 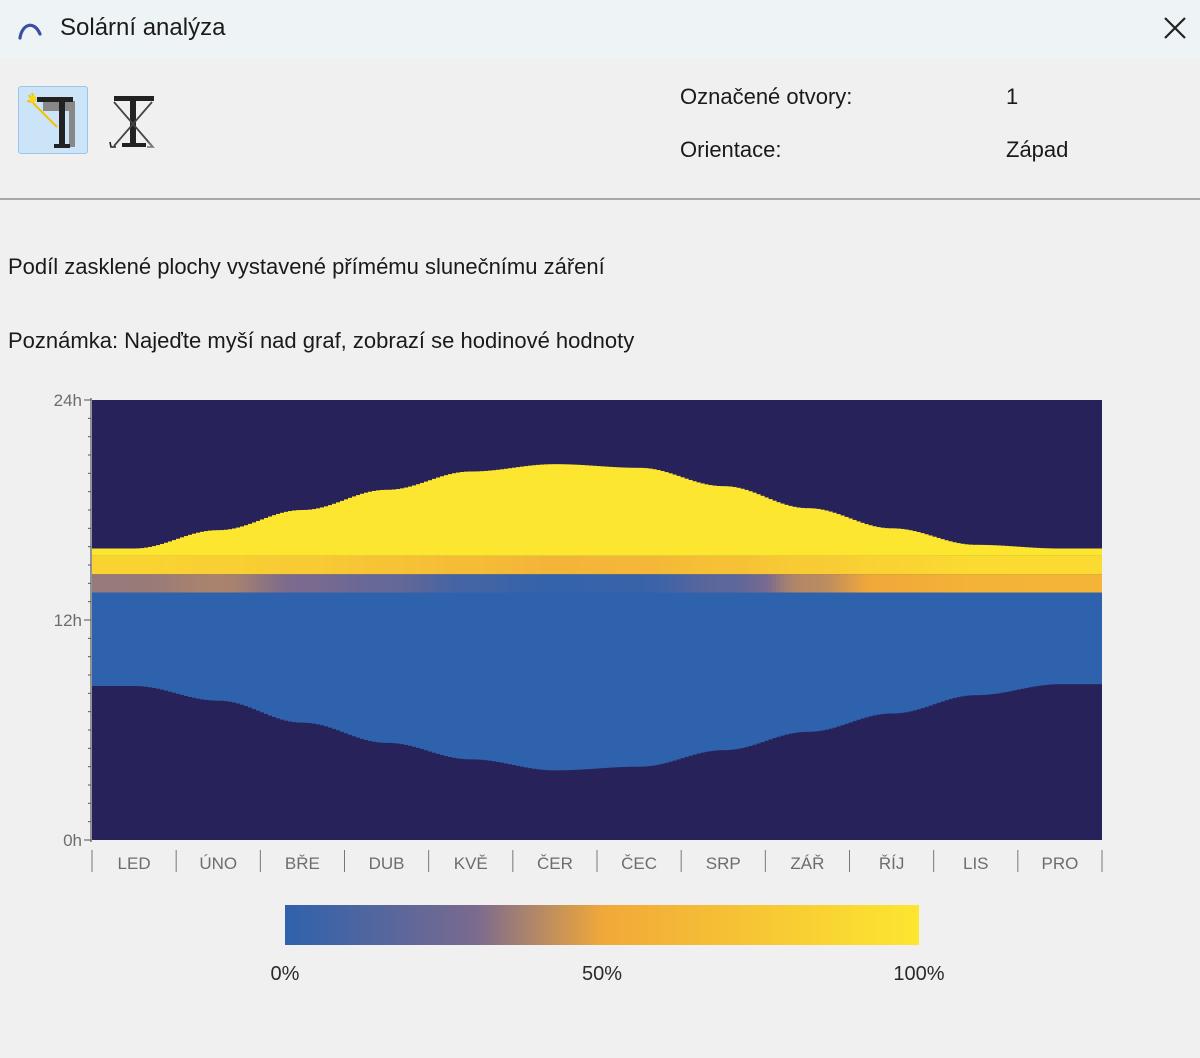 I want to click on close-button, so click(x=1174, y=28).